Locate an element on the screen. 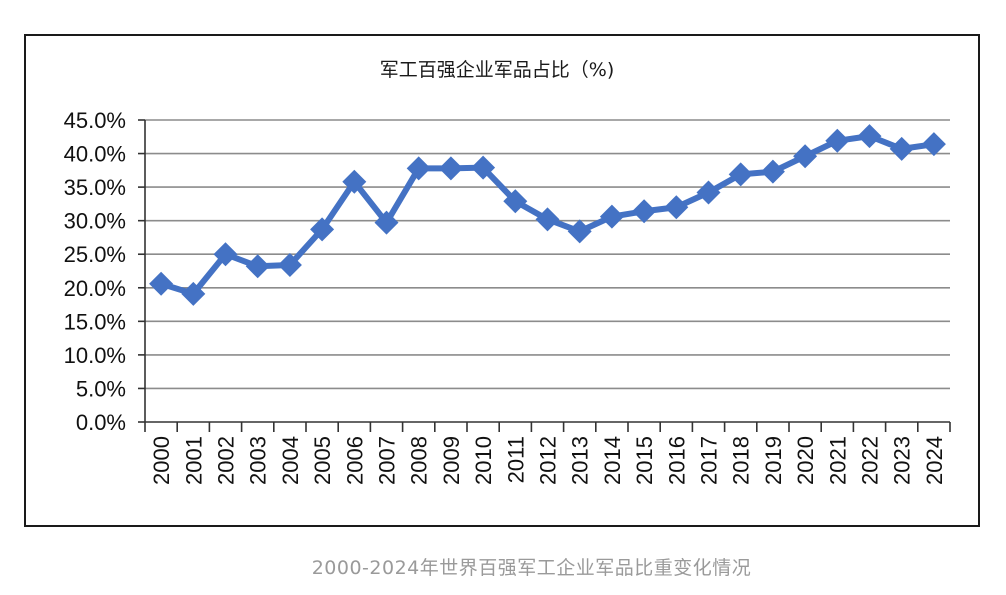 Image resolution: width=1006 pixels, height=595 pixels. x-tick-label: 2010 is located at coordinates (483, 460).